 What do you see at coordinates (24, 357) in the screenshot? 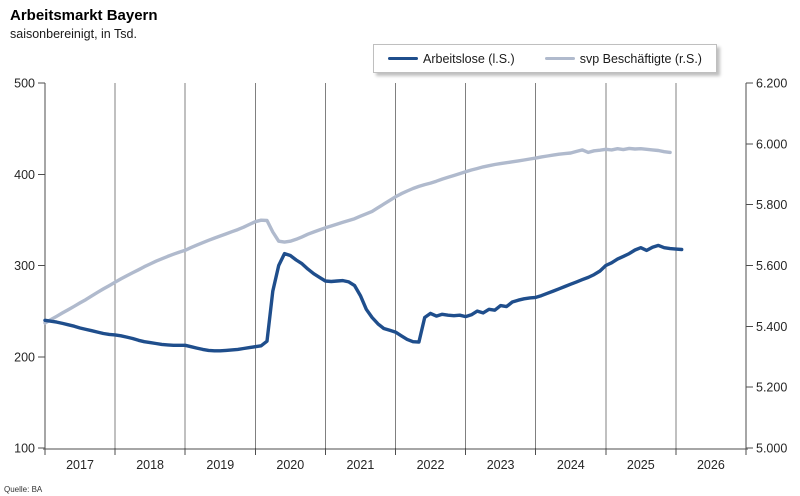
I see `left-axis-label: 200` at bounding box center [24, 357].